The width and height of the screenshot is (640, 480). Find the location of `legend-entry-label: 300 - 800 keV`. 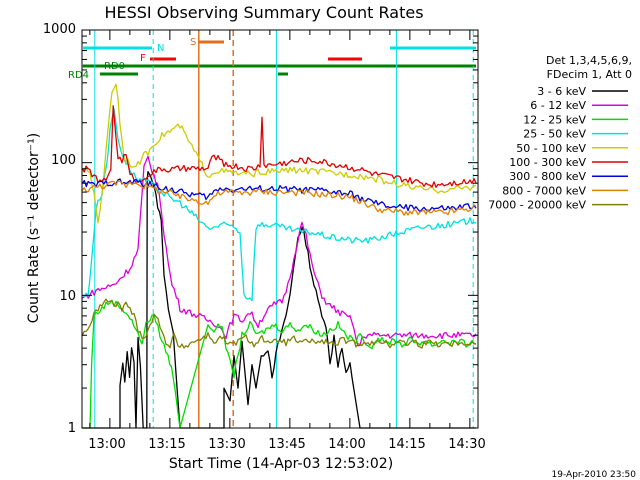

legend-entry-label: 300 - 800 keV is located at coordinates (547, 176).